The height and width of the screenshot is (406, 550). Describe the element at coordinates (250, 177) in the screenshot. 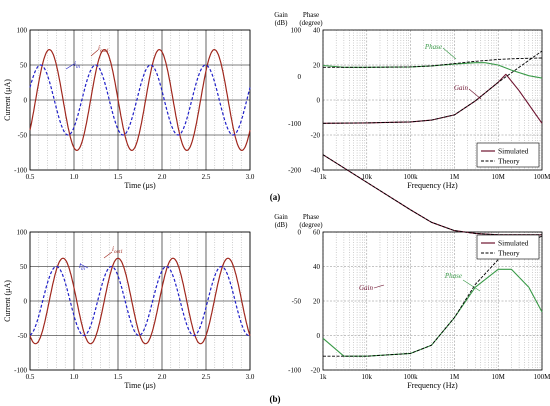

I see `a-time-x-tick-label: 3.0` at that location.